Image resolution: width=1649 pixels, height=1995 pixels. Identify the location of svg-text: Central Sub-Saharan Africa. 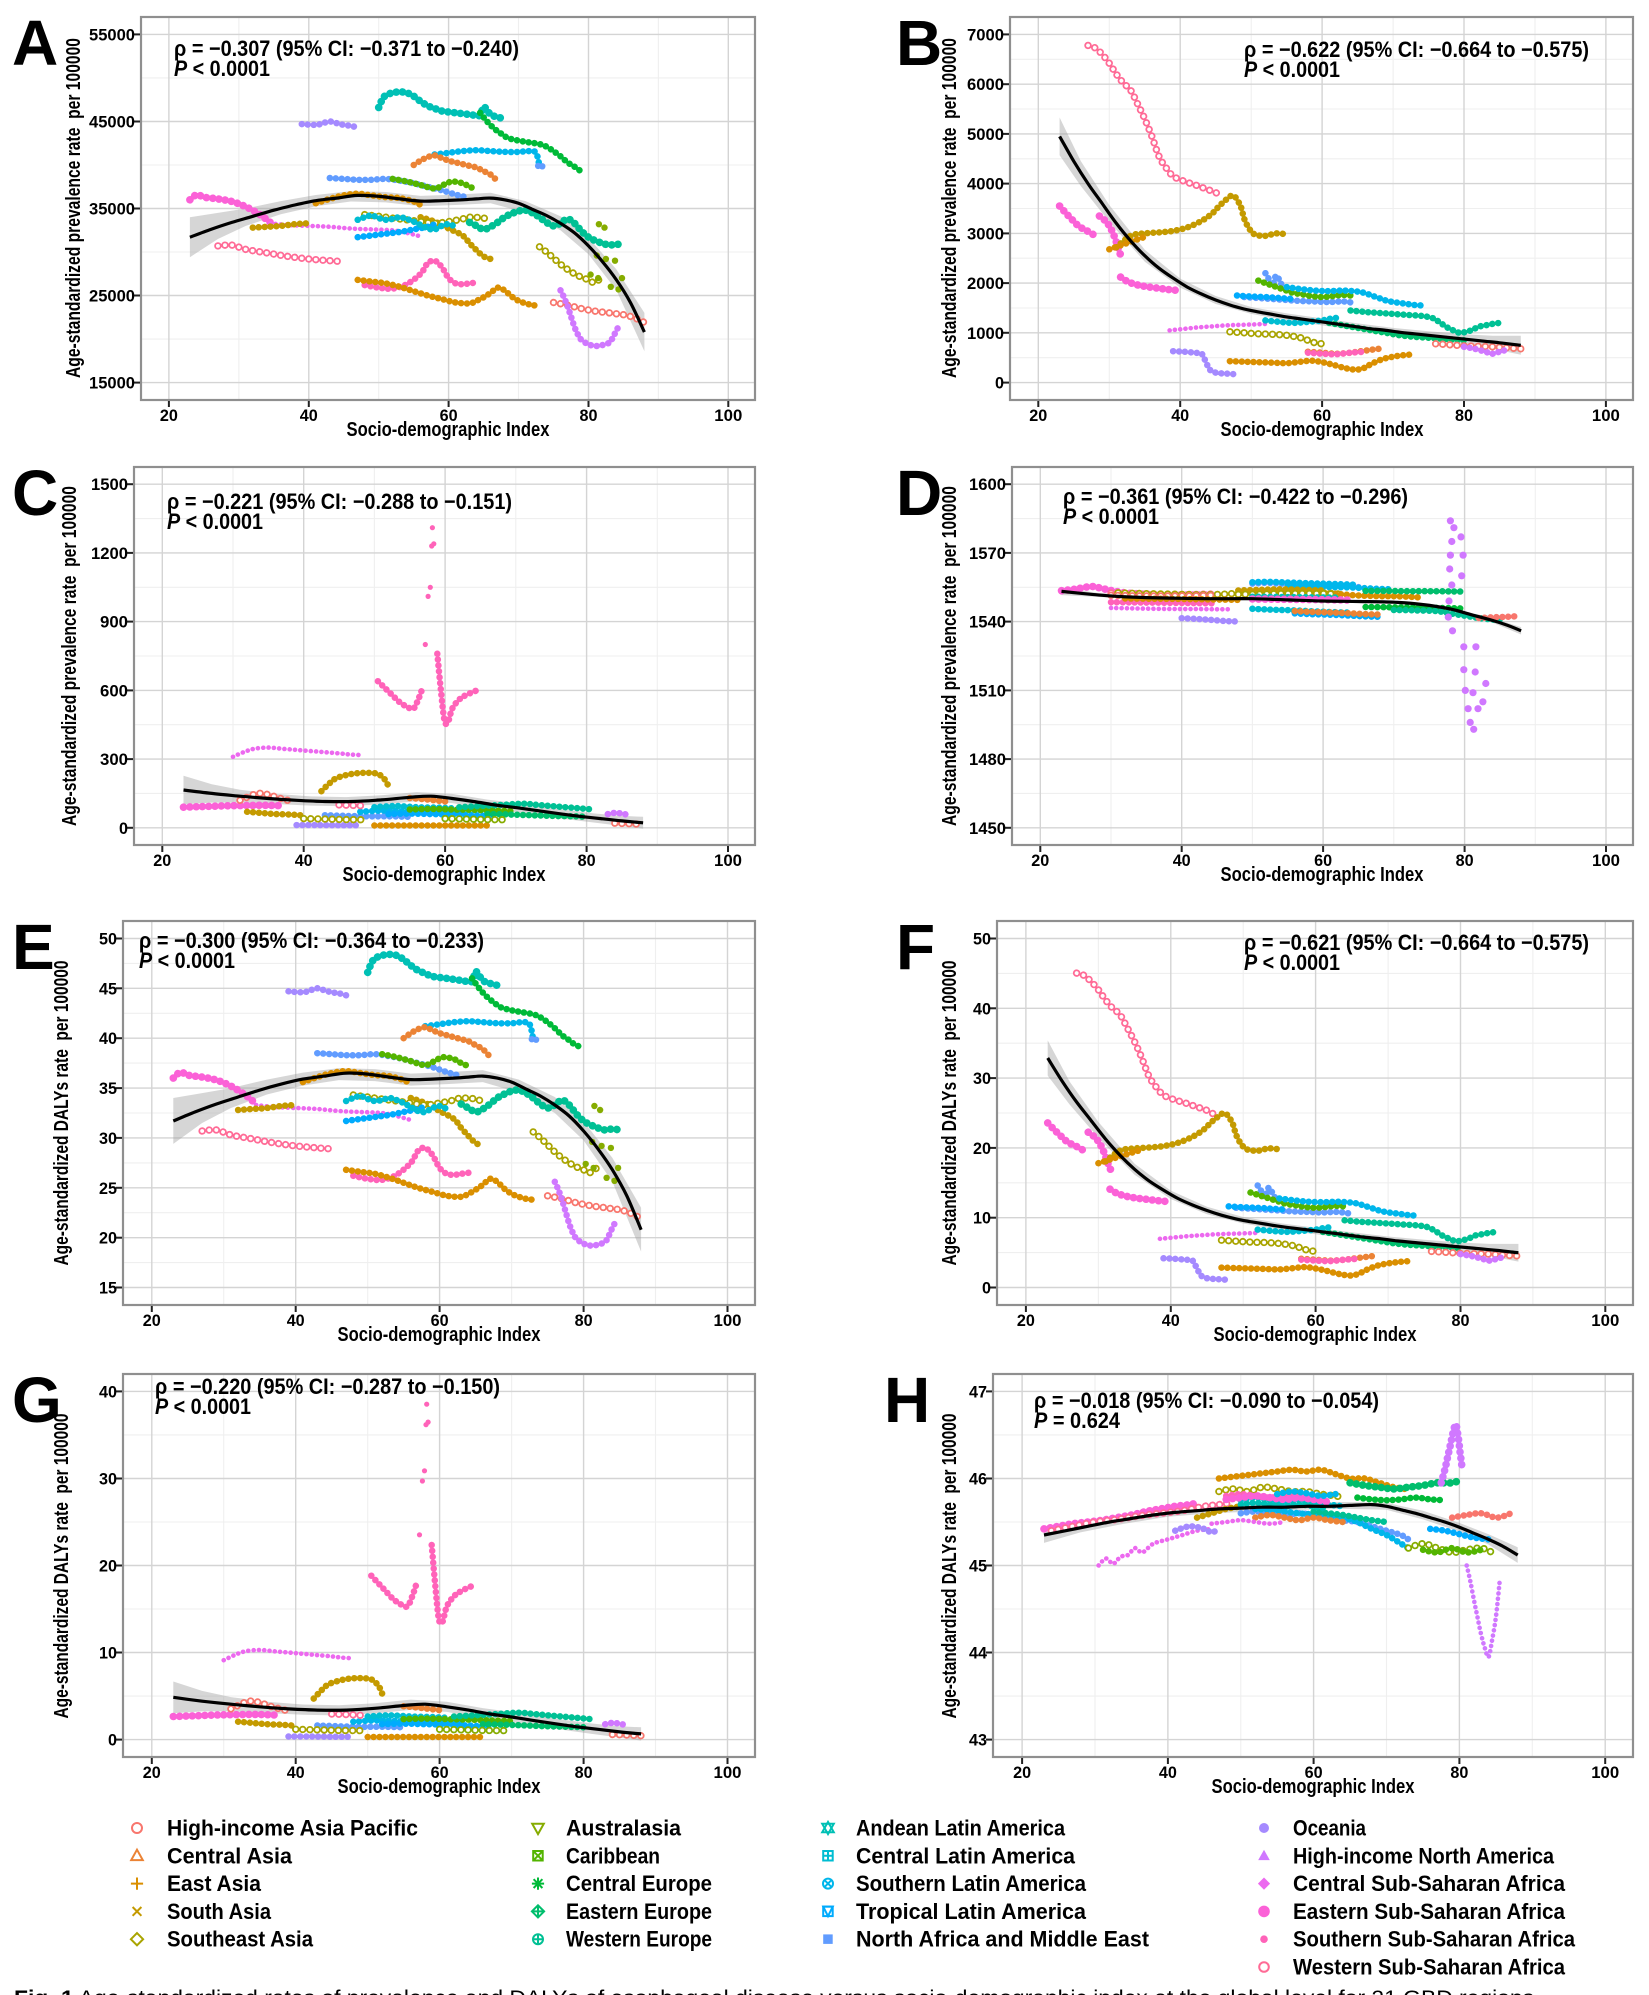
(1429, 1883).